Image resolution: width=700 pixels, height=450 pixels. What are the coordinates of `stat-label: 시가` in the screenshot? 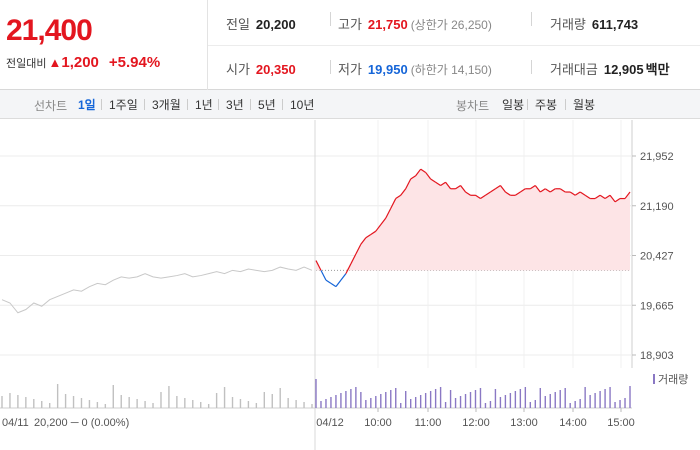 It's located at (238, 69).